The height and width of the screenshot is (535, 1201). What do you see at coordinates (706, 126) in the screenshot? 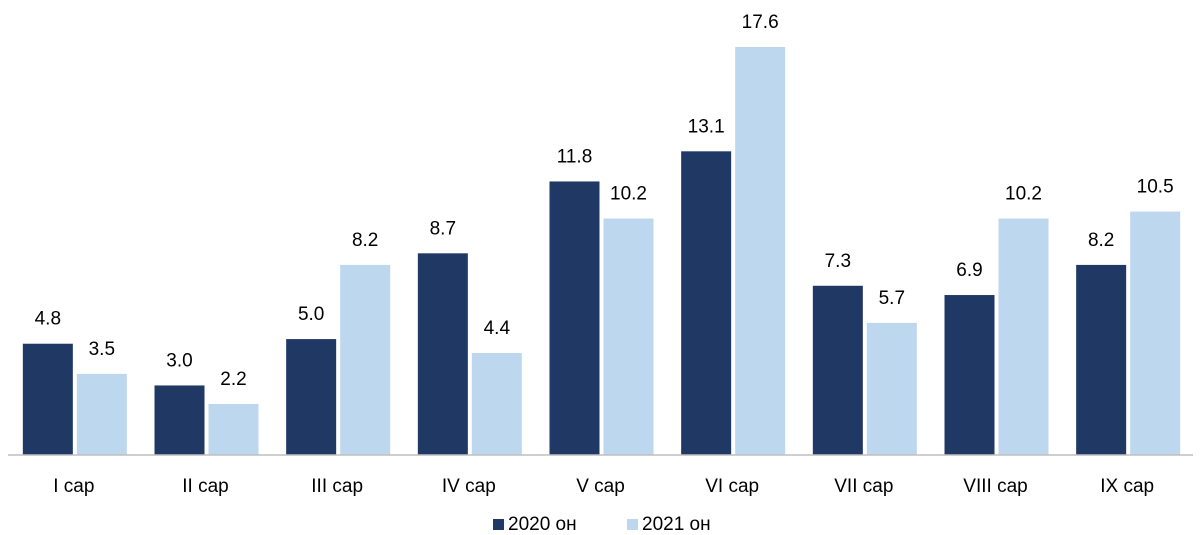
I see `data-label: 13.1` at bounding box center [706, 126].